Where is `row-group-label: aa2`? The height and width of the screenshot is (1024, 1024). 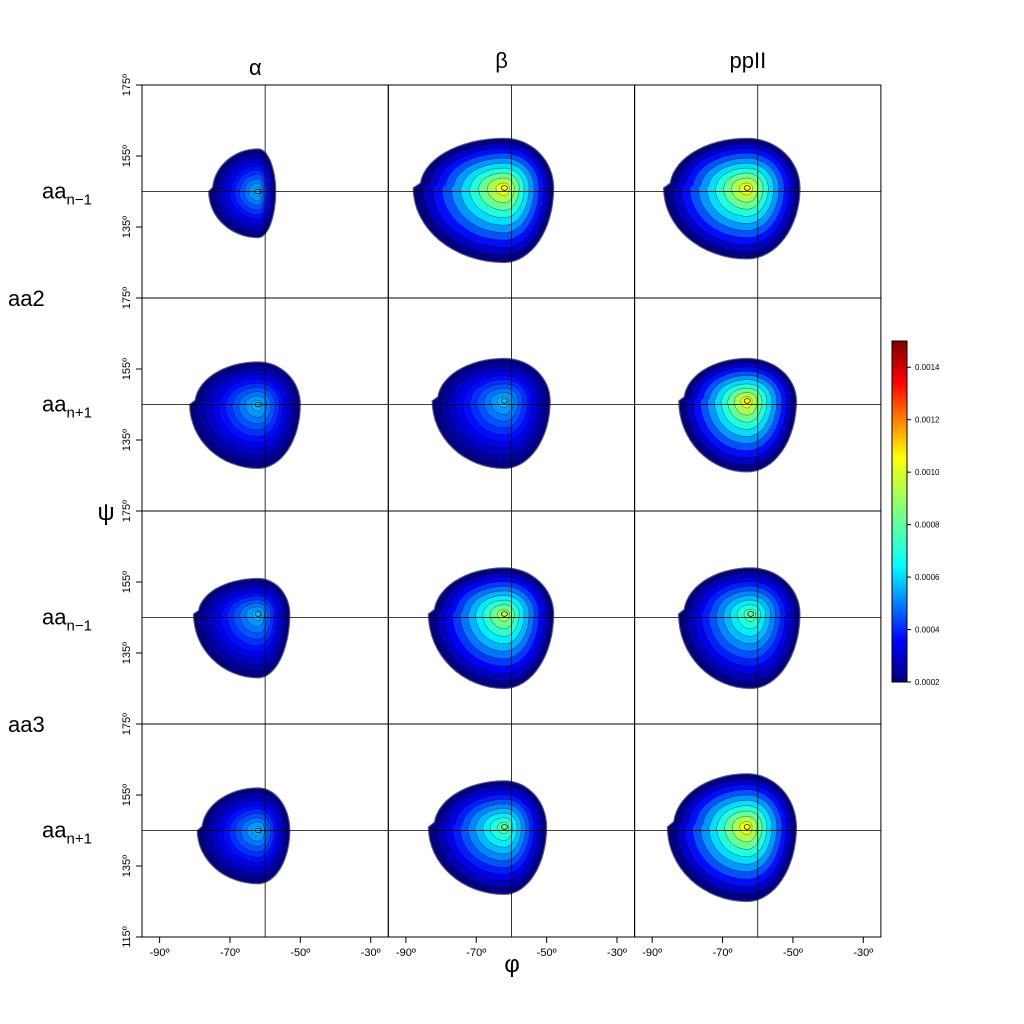
row-group-label: aa2 is located at coordinates (26, 298).